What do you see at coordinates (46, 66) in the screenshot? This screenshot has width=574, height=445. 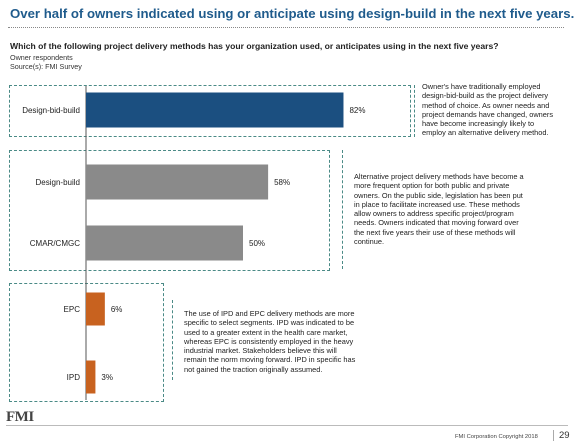 I see `source-label: Source(s): FMI Survey` at bounding box center [46, 66].